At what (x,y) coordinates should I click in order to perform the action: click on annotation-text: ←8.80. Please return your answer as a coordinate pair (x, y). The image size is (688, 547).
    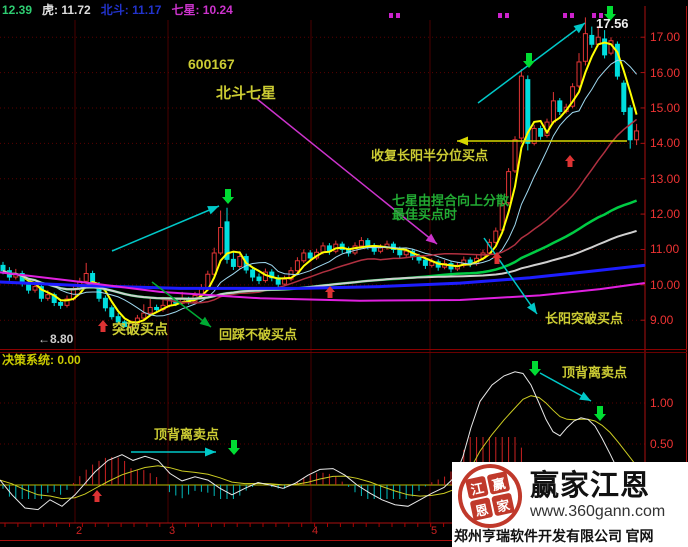
    Looking at the image, I should click on (56, 339).